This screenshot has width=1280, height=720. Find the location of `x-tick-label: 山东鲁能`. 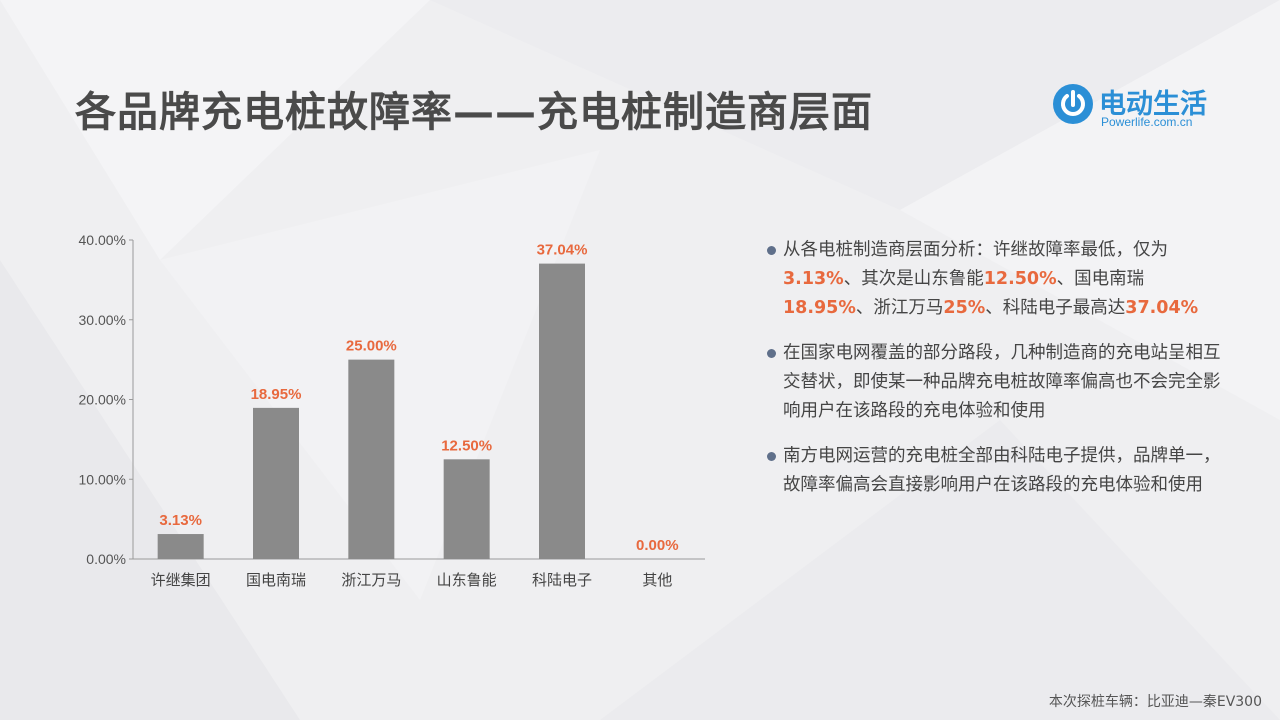

x-tick-label: 山东鲁能 is located at coordinates (467, 580).